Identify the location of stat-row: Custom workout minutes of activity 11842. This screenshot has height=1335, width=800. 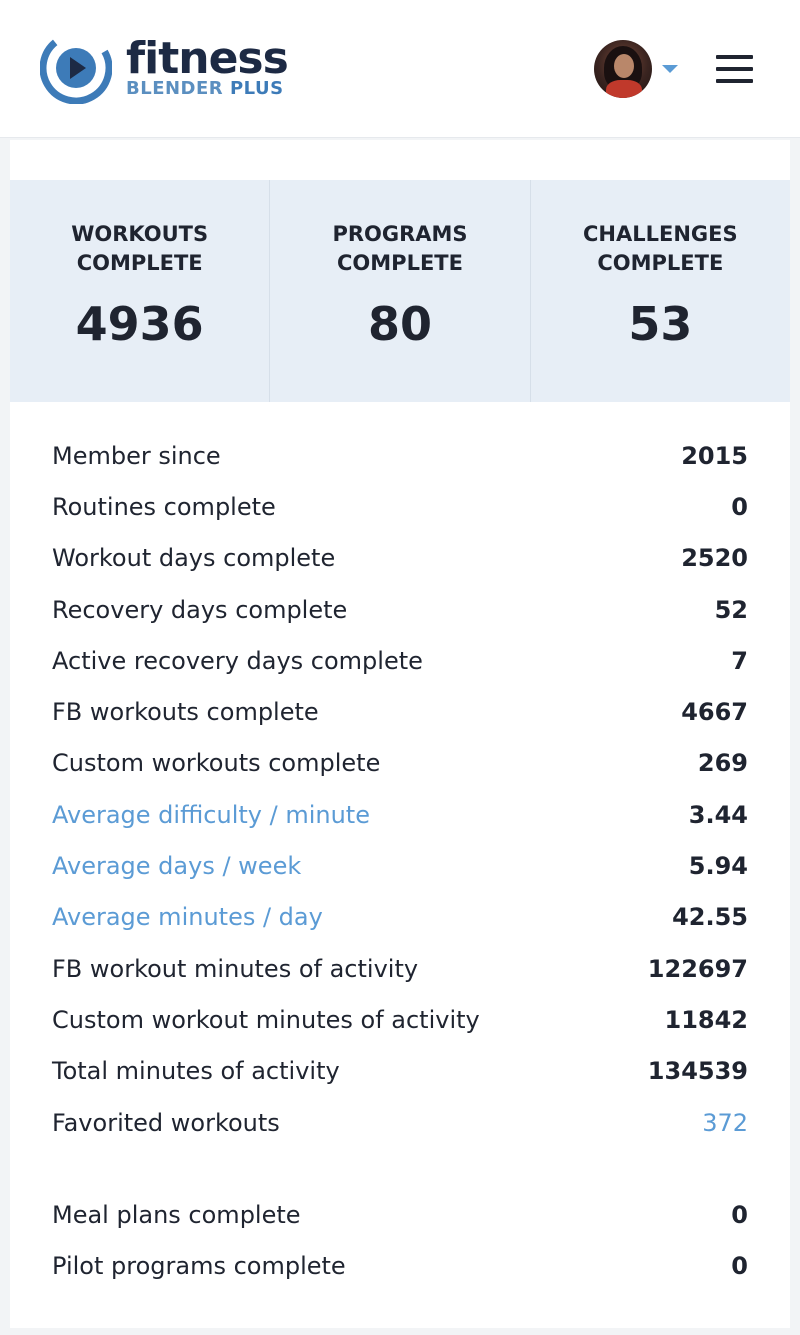
(400, 1019).